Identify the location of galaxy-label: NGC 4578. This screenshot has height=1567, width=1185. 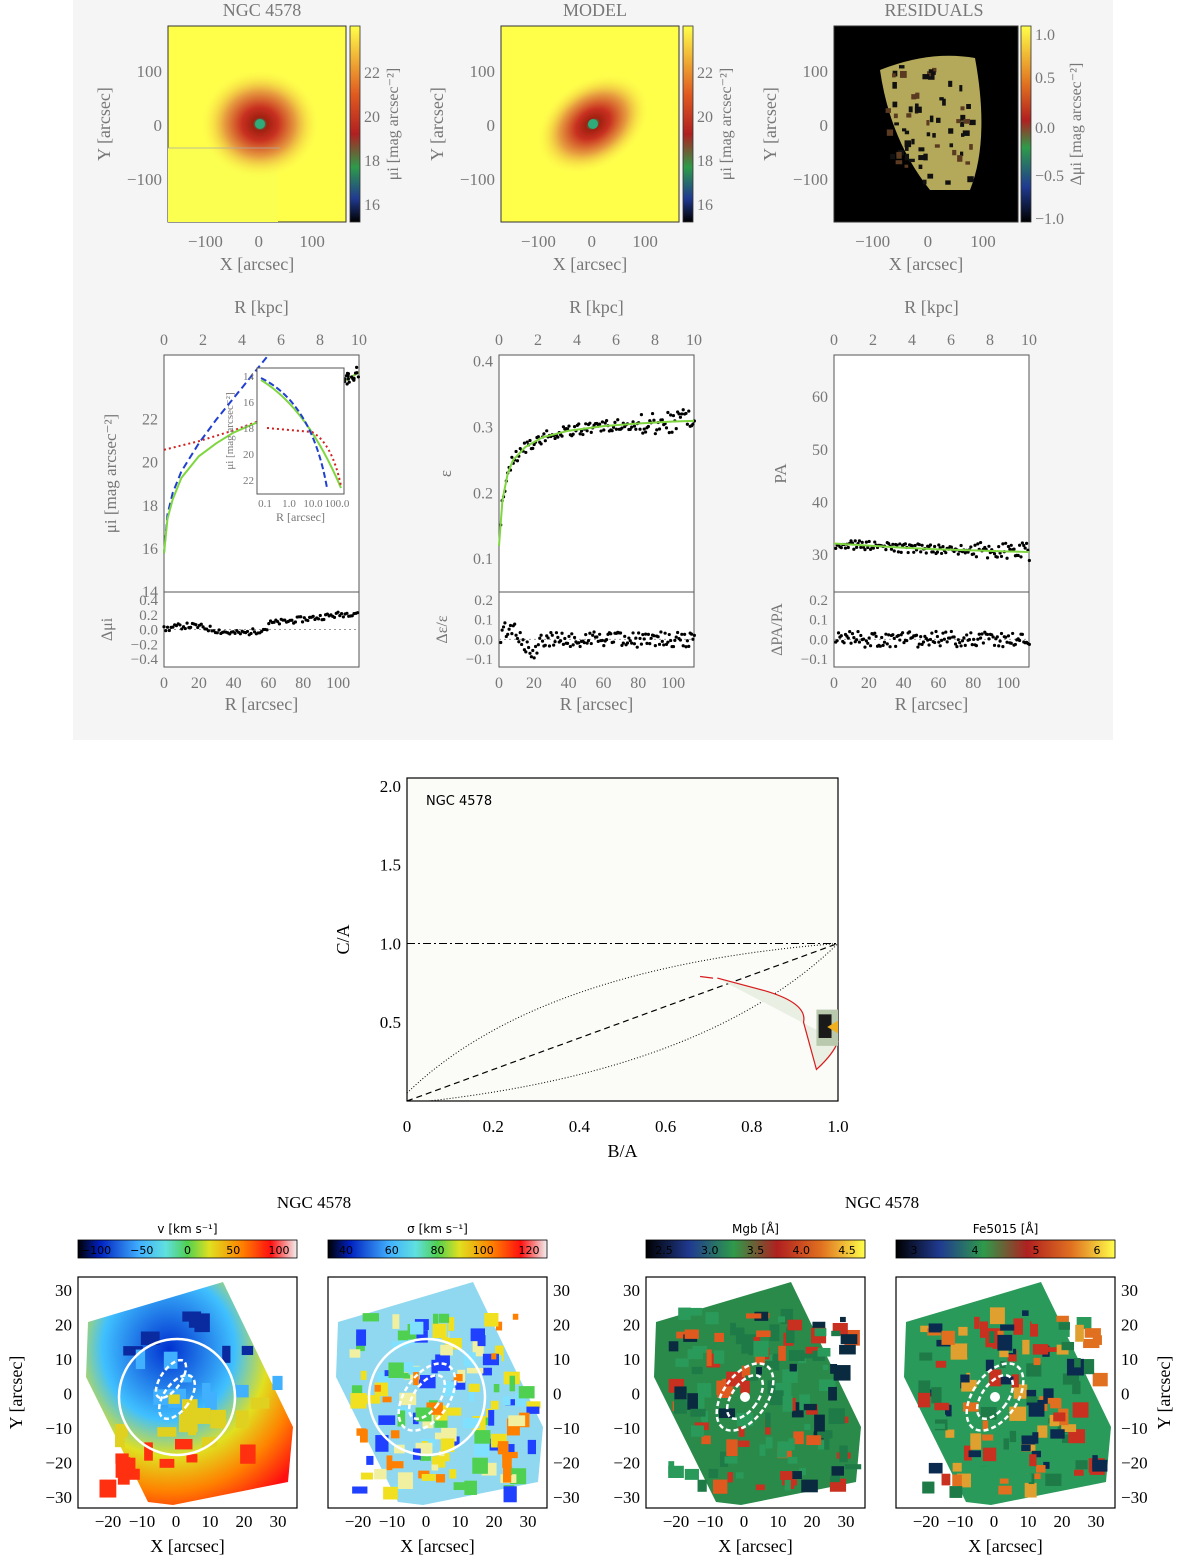
(459, 801).